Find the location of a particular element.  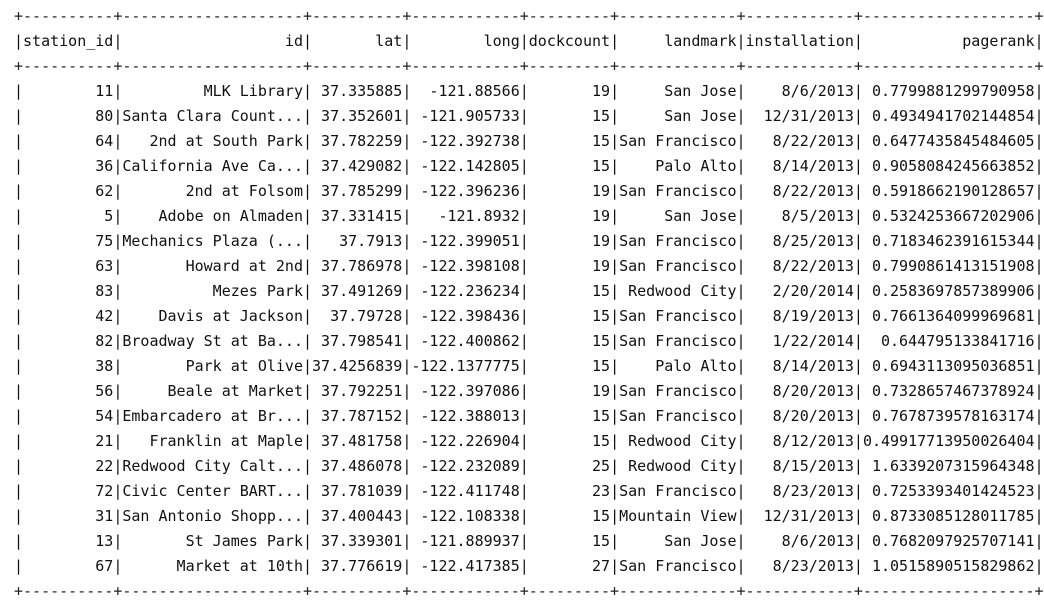

cell-pagerank: 1.0515890515829862 is located at coordinates (948, 566).